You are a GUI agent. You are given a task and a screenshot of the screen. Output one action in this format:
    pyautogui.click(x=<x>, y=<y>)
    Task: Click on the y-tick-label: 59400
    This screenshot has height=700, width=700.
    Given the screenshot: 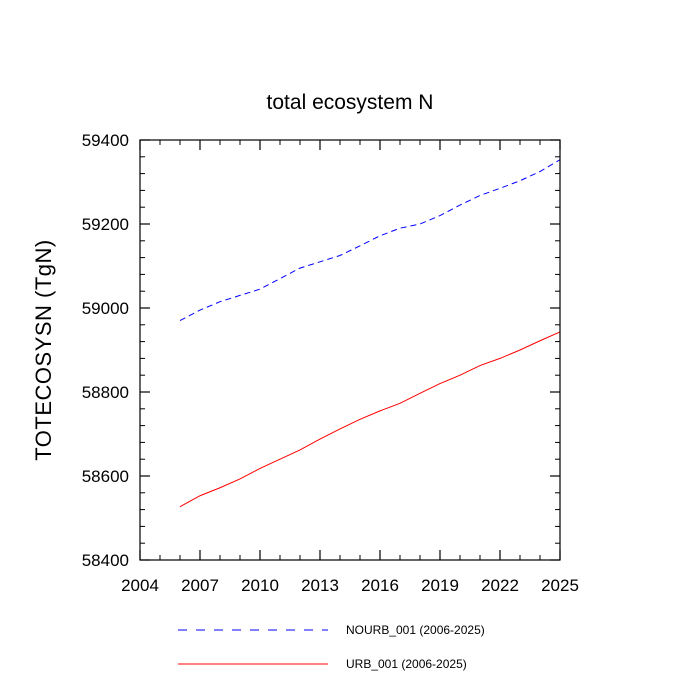 What is the action you would take?
    pyautogui.click(x=105, y=140)
    